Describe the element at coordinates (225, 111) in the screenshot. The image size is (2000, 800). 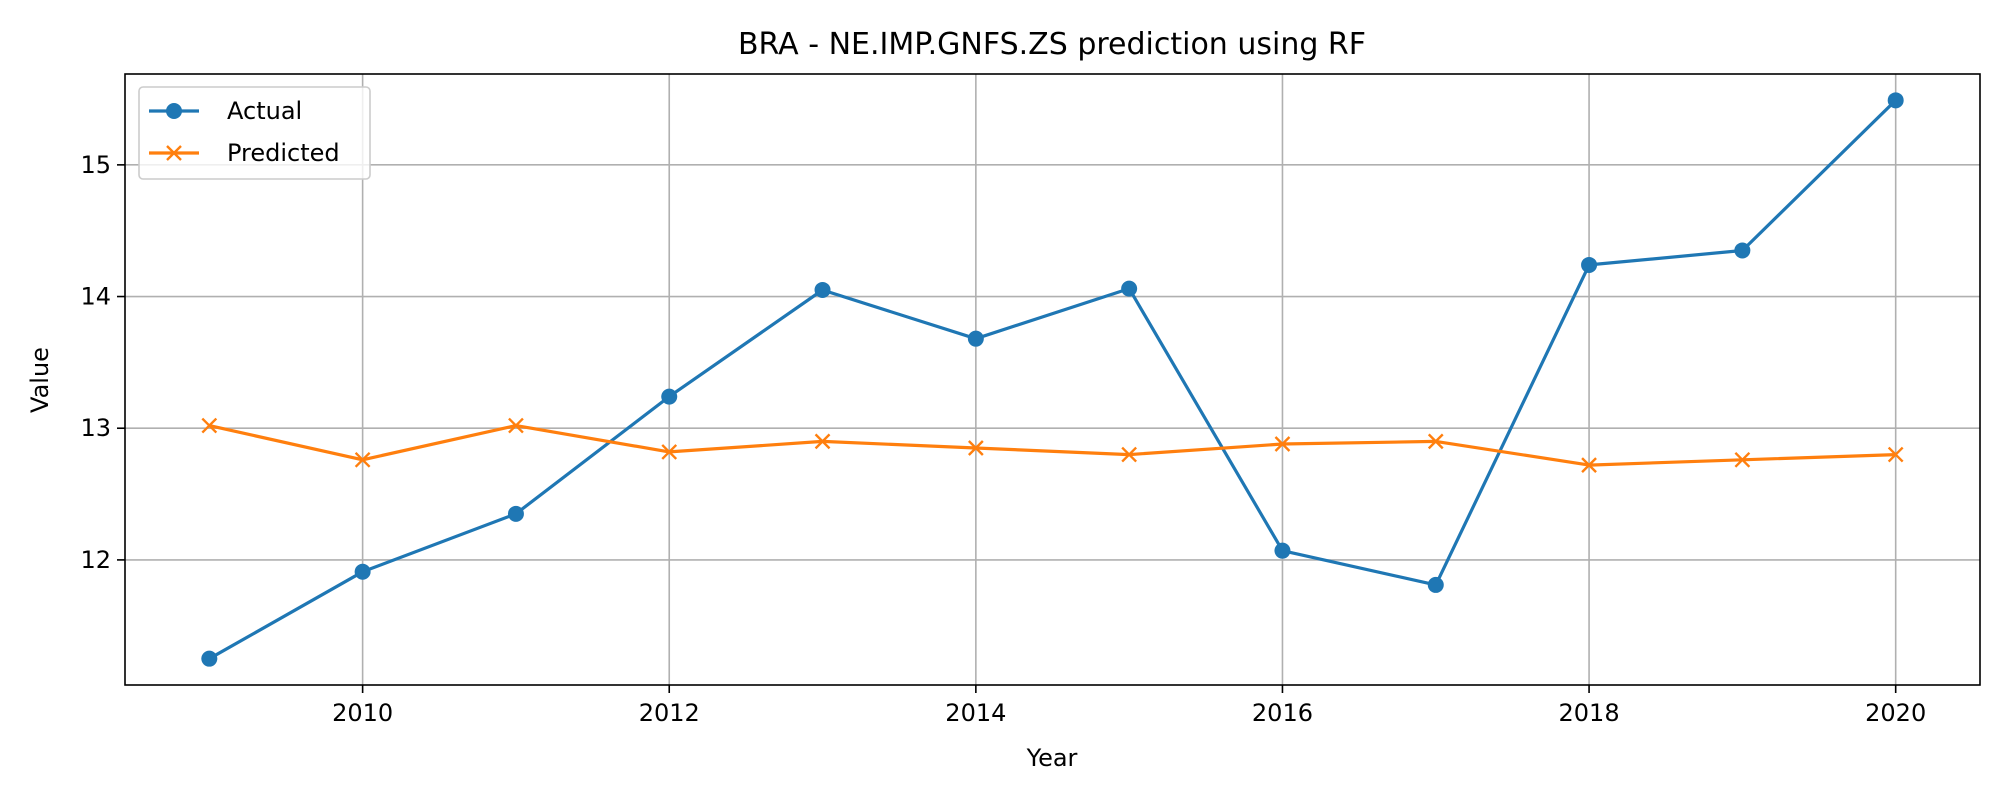
I see `legend-entry-actual: Actual` at that location.